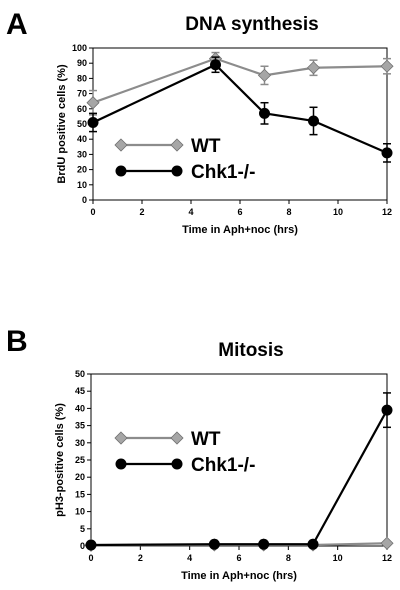 Image resolution: width=400 pixels, height=590 pixels. What do you see at coordinates (82, 109) in the screenshot?
I see `y-tick-label: 60` at bounding box center [82, 109].